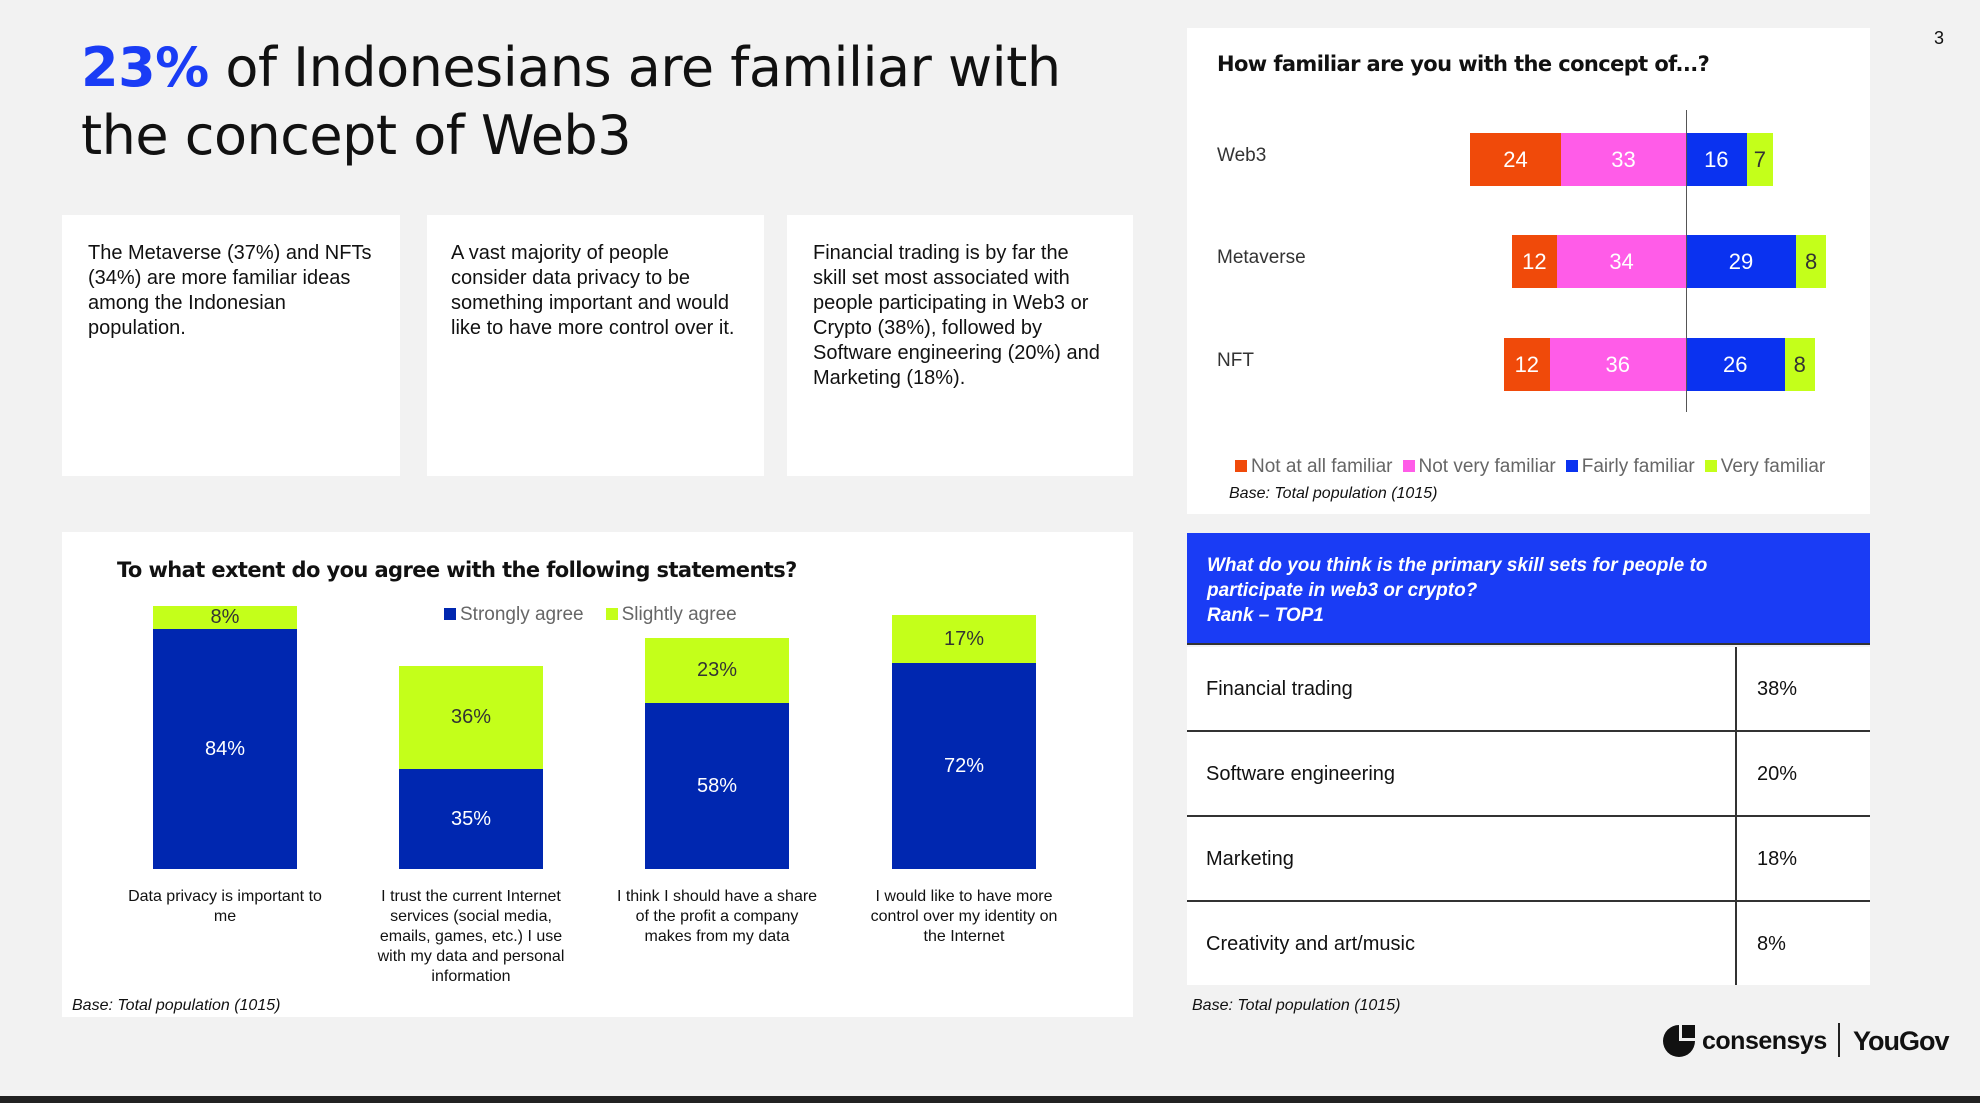 The width and height of the screenshot is (1980, 1103). What do you see at coordinates (1621, 261) in the screenshot?
I see `bar-segment-not-very-familiar: 34` at bounding box center [1621, 261].